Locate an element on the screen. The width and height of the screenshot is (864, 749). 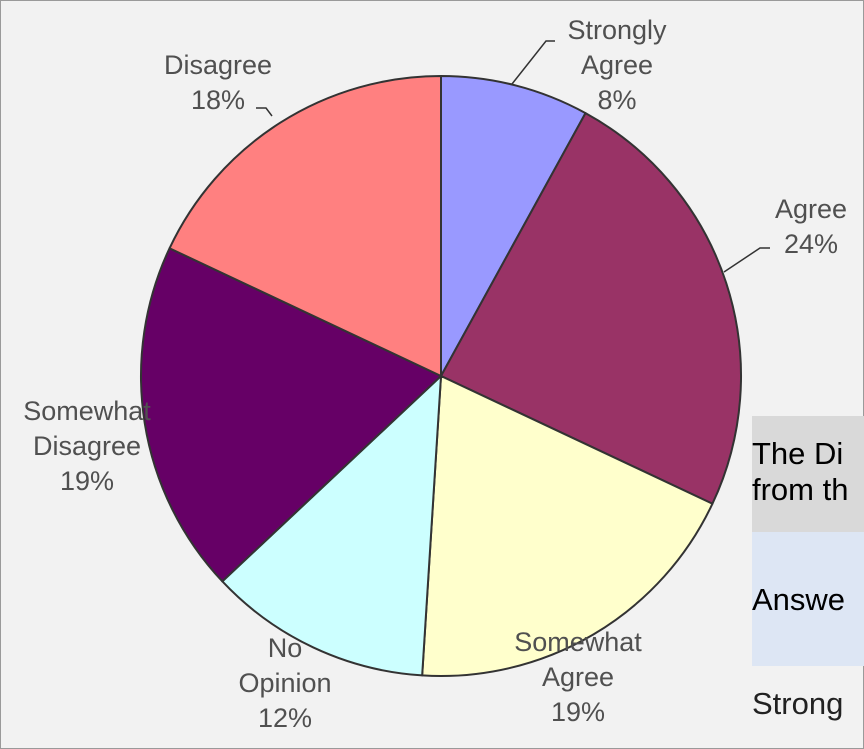
slice-category-label: Strongly is located at coordinates (617, 30).